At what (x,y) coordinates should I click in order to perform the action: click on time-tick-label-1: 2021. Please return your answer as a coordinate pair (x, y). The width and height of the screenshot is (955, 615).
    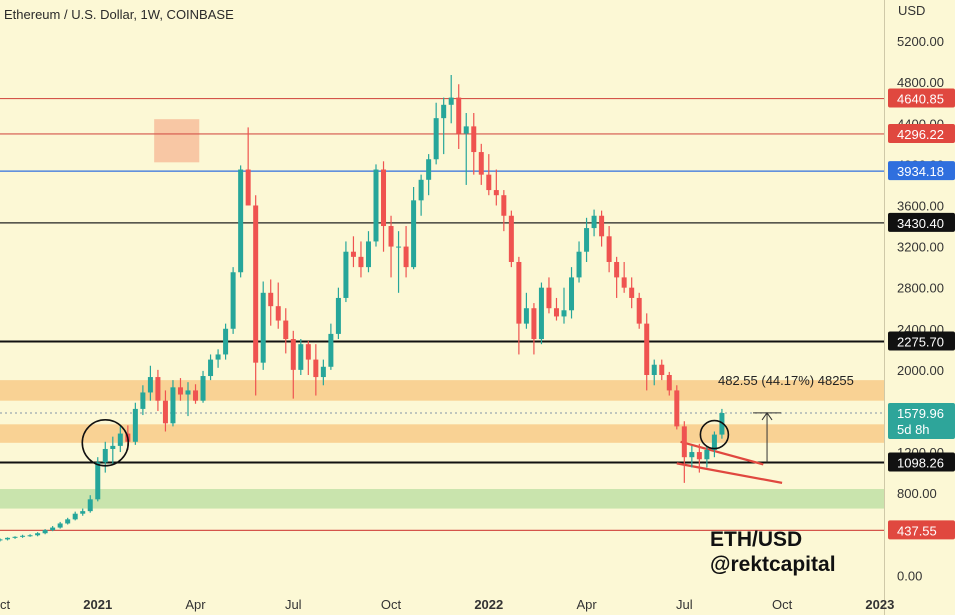
    Looking at the image, I should click on (97, 604).